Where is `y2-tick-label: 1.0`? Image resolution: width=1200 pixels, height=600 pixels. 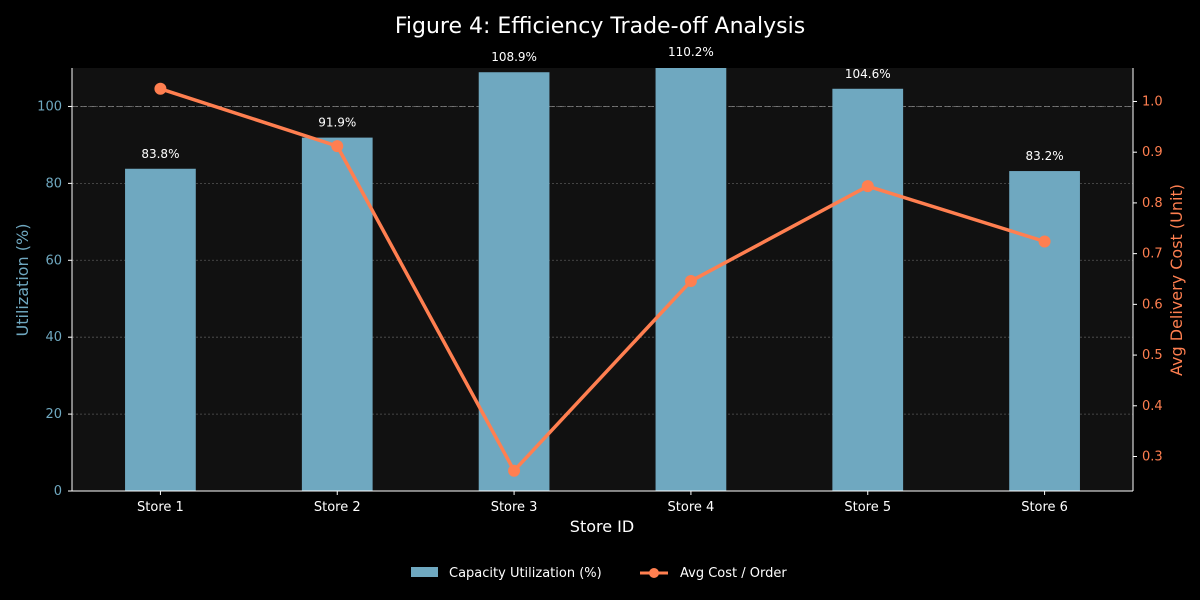 y2-tick-label: 1.0 is located at coordinates (1152, 101).